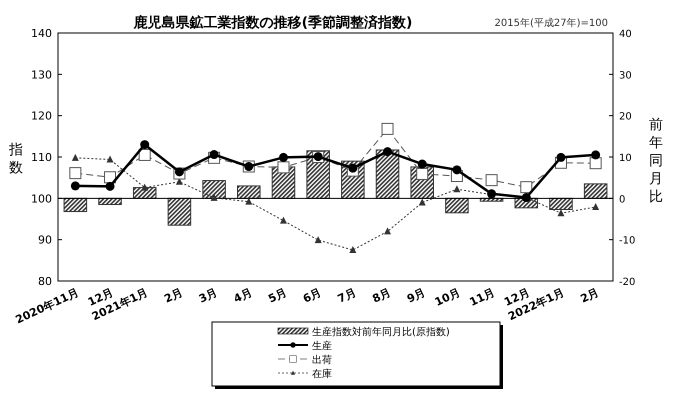 The width and height of the screenshot is (700, 394). What do you see at coordinates (45, 281) in the screenshot?
I see `y-tick-label: 80` at bounding box center [45, 281].